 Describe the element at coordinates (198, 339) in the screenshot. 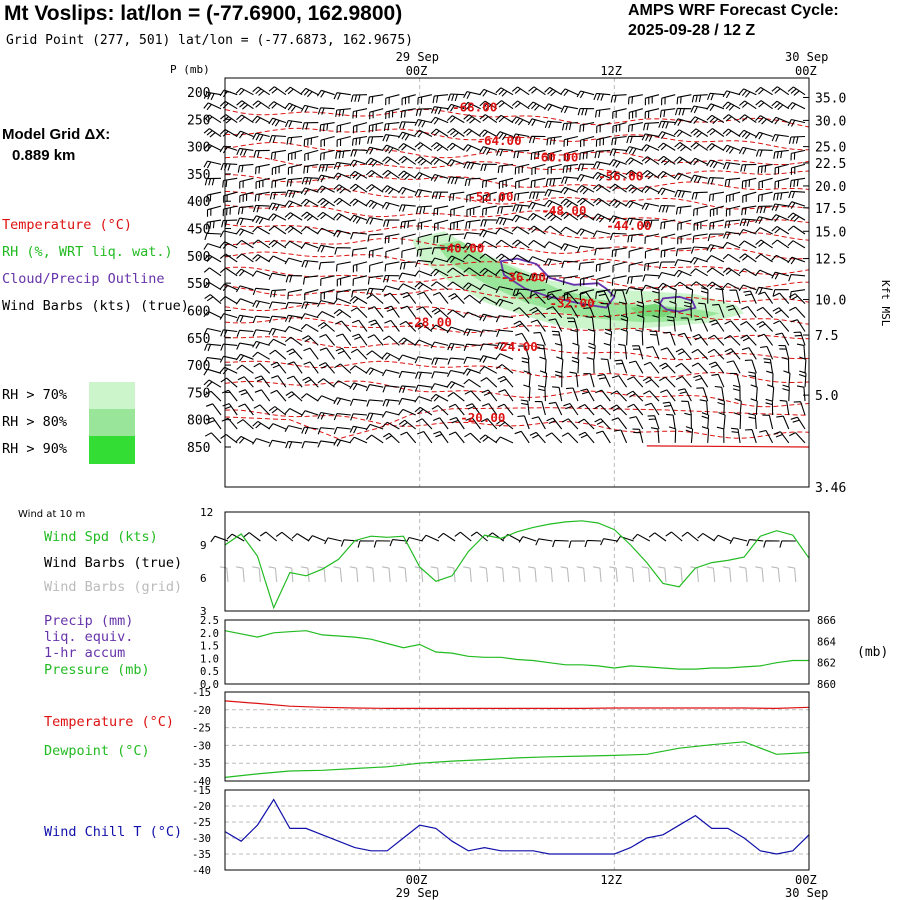

I see `pressure-tick-label: 650` at that location.